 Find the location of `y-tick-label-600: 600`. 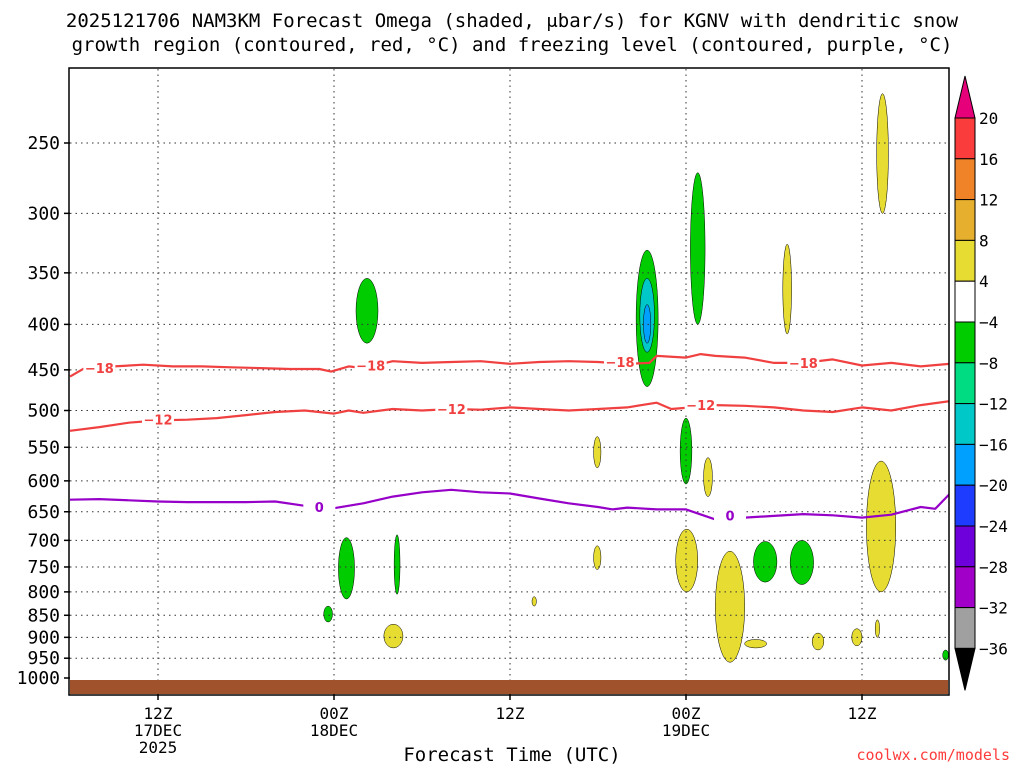

y-tick-label-600: 600 is located at coordinates (43, 481).